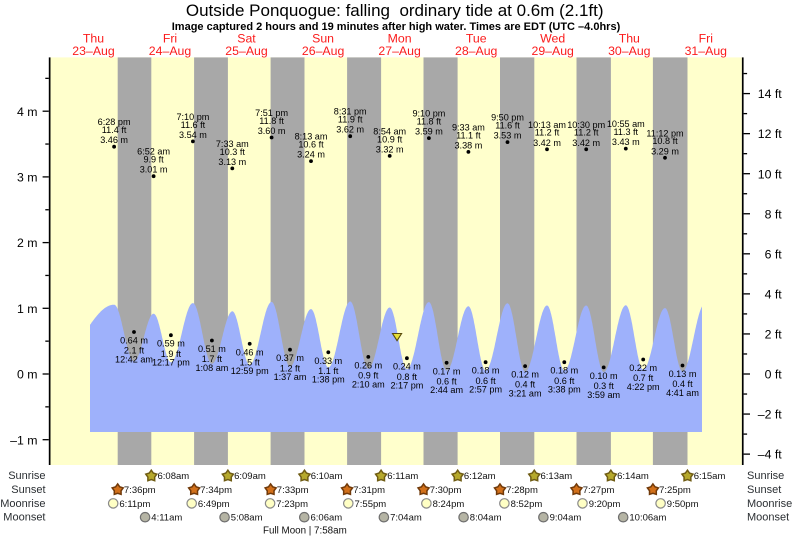  I want to click on svg-text: 0.51 m, so click(212, 349).